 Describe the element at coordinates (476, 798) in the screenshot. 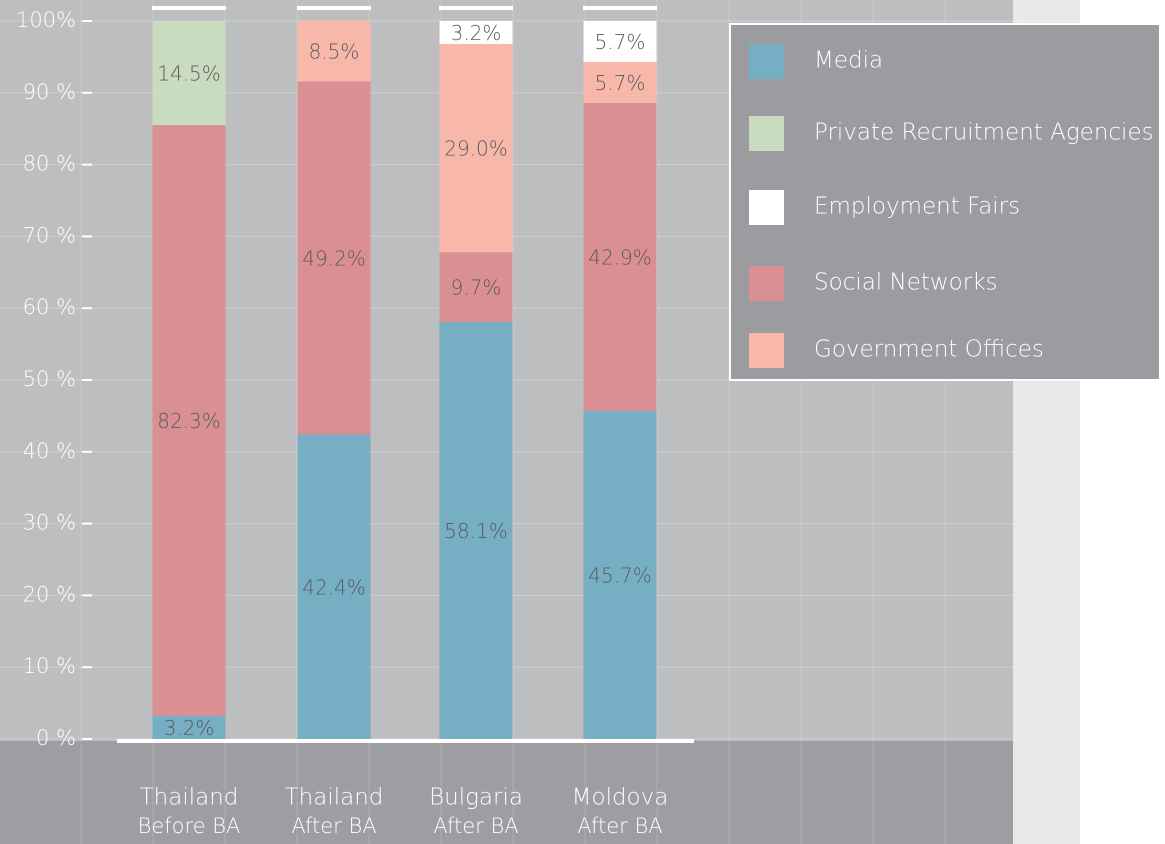

I see `x-tick-label: Bulgaria` at that location.